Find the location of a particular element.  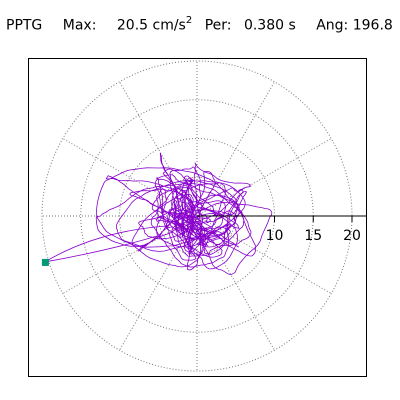

station-code: PPTG is located at coordinates (24, 25).